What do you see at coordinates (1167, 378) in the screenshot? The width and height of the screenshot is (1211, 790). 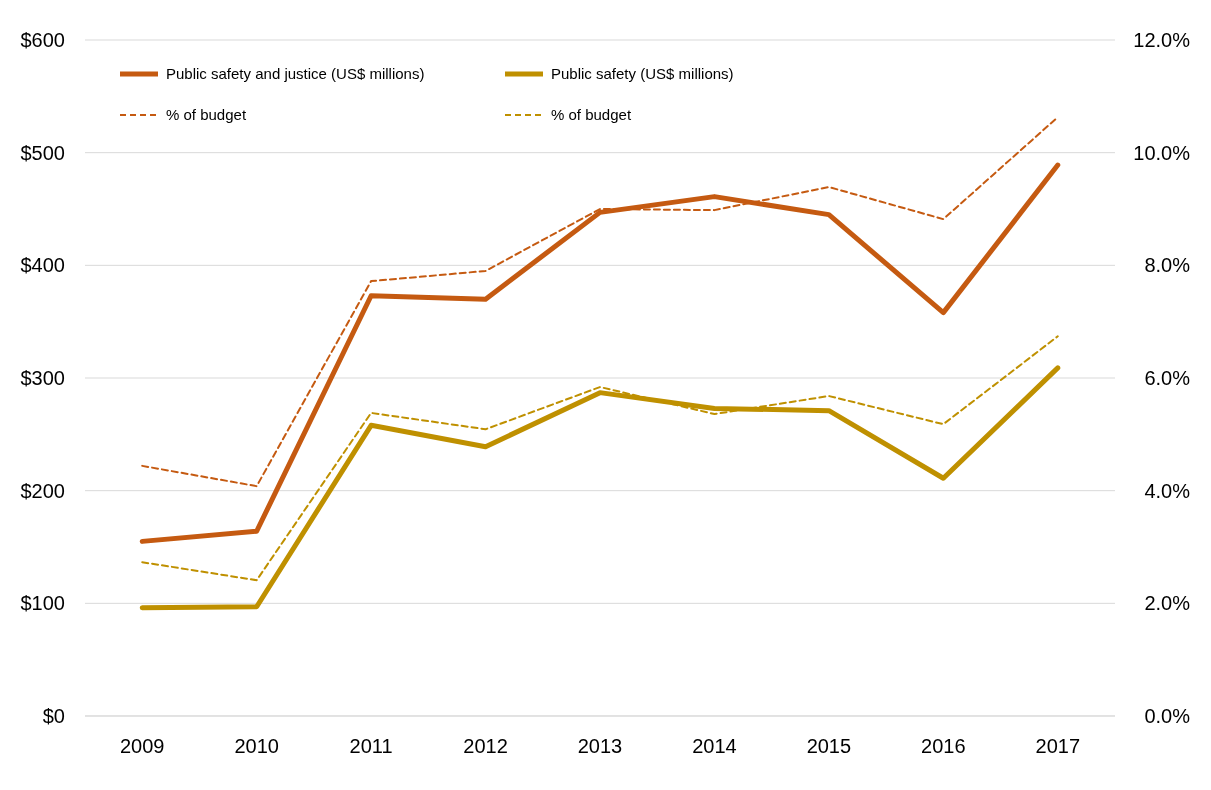 I see `y2-tick-label: 6.0%` at bounding box center [1167, 378].